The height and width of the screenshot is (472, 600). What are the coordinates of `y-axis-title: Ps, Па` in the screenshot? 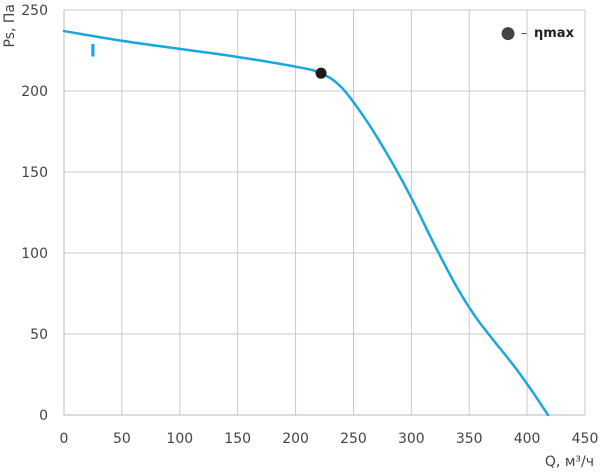 It's located at (10, 26).